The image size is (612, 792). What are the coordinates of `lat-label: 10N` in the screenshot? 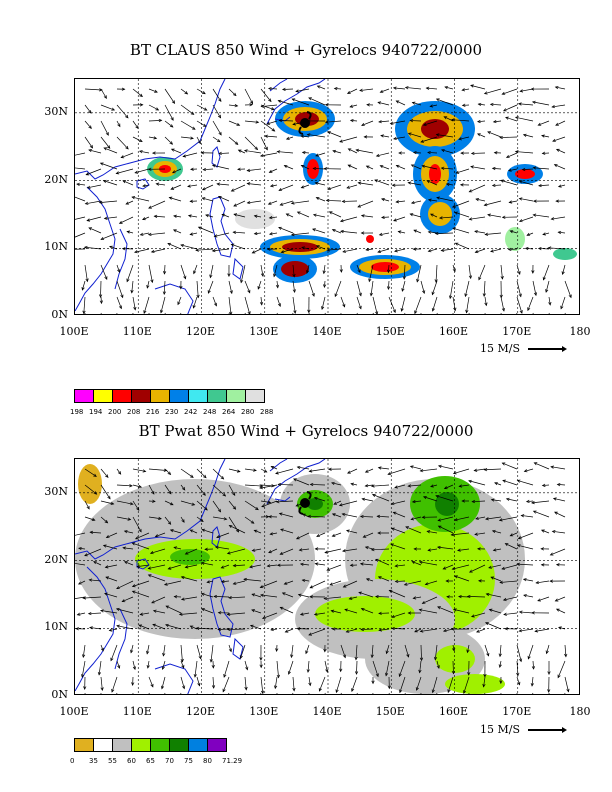 It's located at (53, 626).